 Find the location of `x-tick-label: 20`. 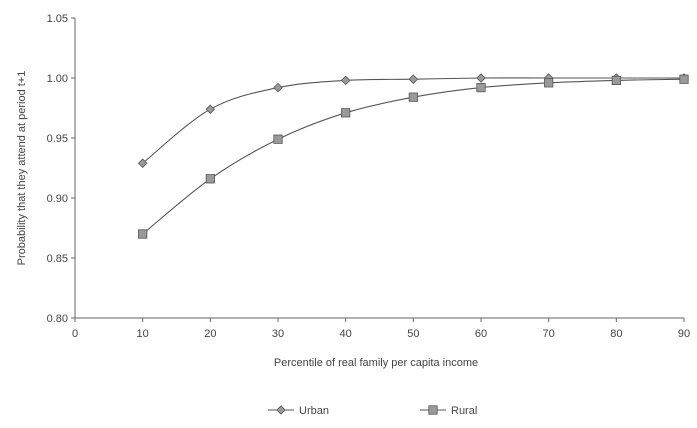

x-tick-label: 20 is located at coordinates (210, 334).